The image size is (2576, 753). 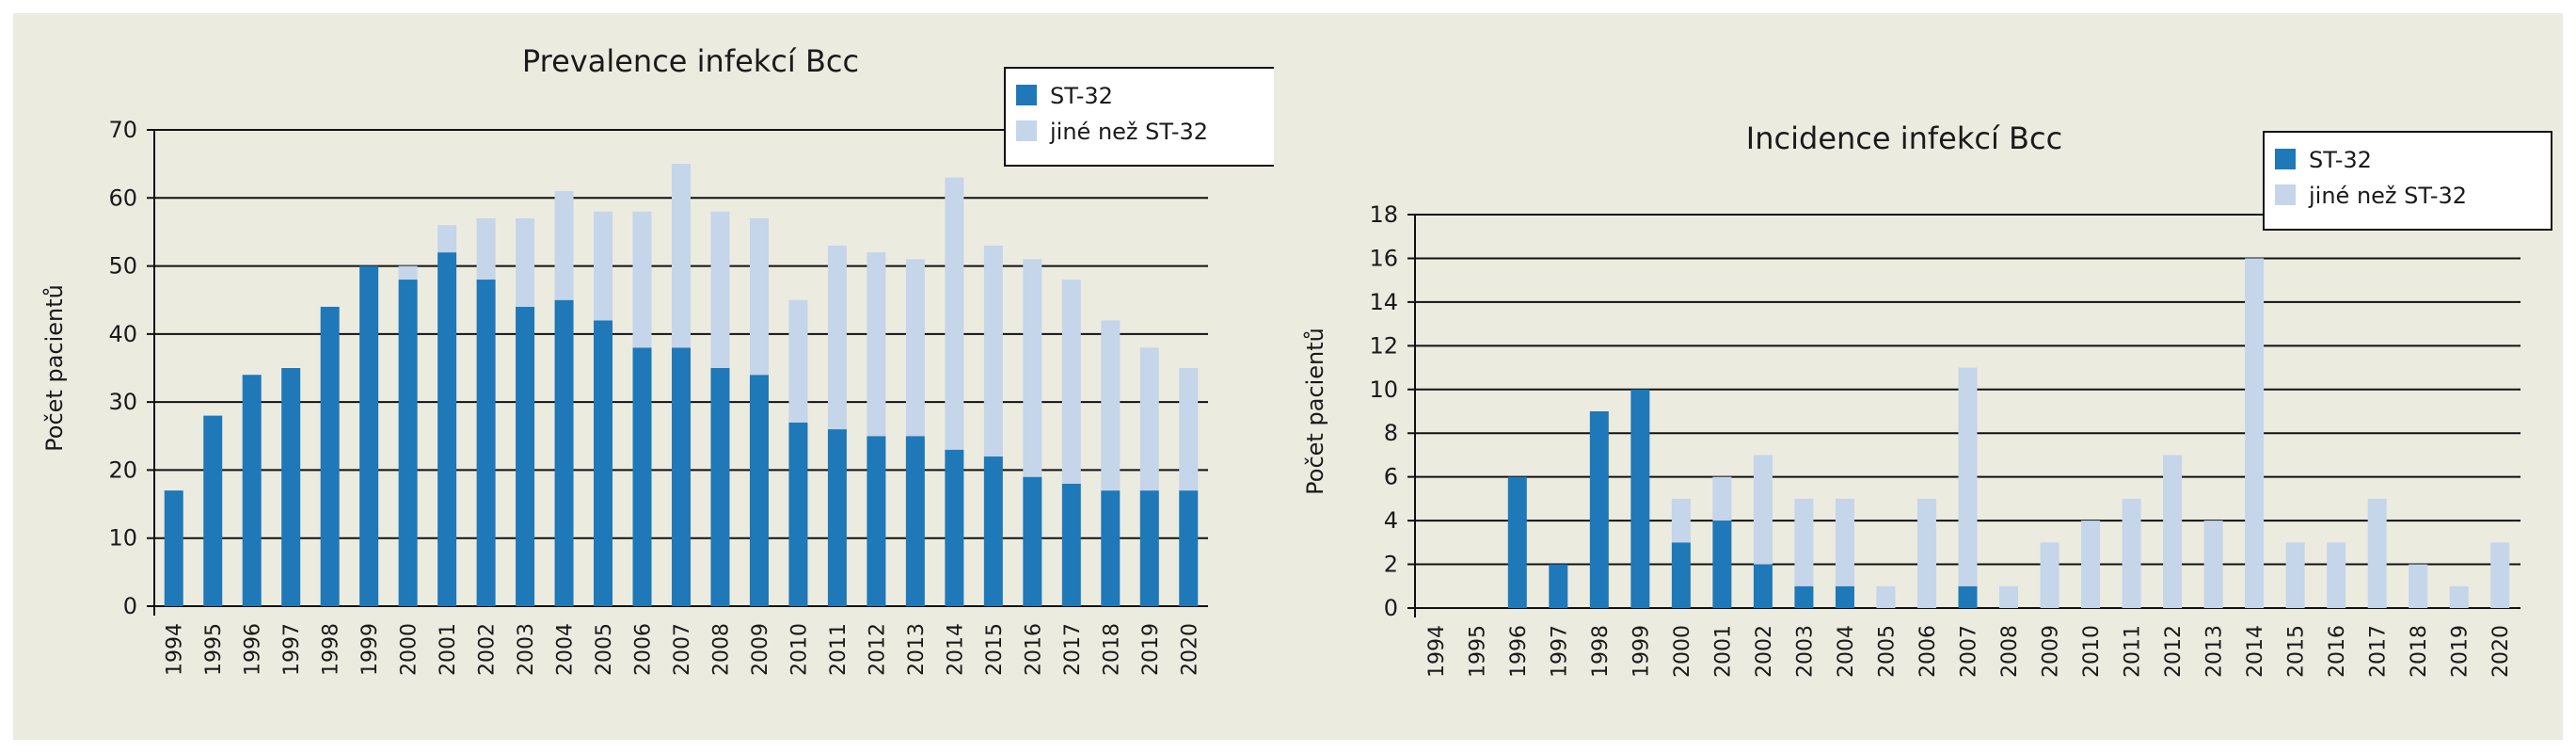 What do you see at coordinates (1886, 596) in the screenshot?
I see `bar-other-2005` at bounding box center [1886, 596].